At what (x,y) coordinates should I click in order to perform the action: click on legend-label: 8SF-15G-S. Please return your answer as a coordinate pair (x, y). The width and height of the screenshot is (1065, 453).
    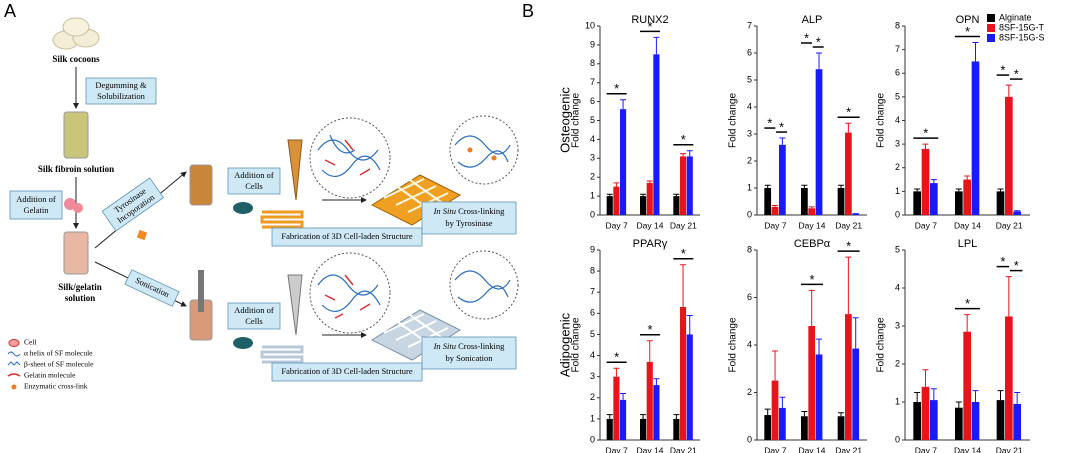
    Looking at the image, I should click on (1022, 37).